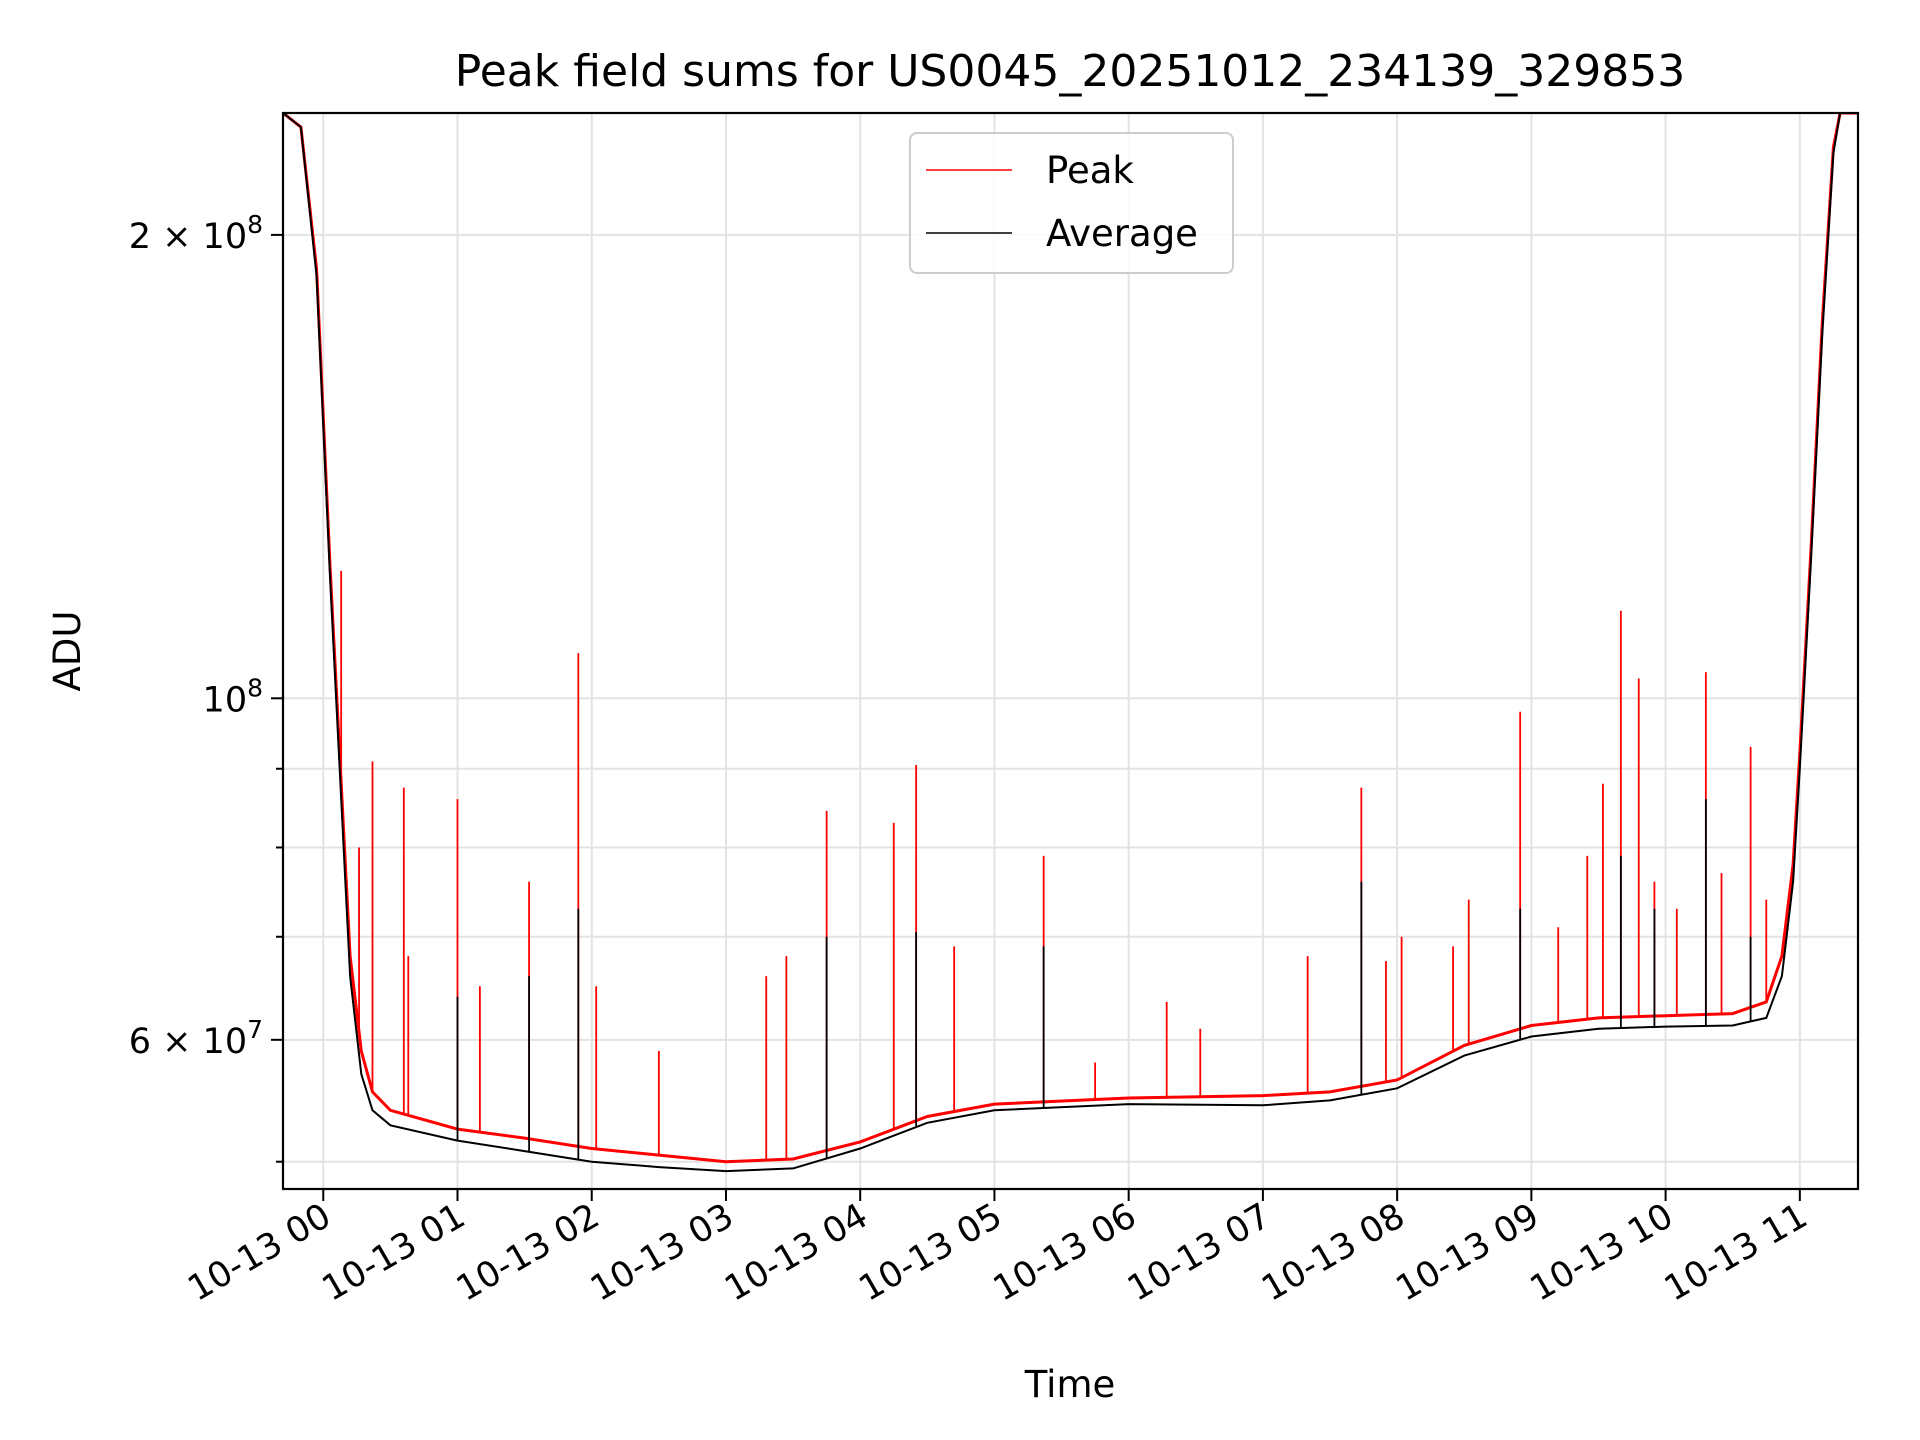 The image size is (1920, 1440). I want to click on x-tick-label: 10-13 10, so click(1602, 1252).